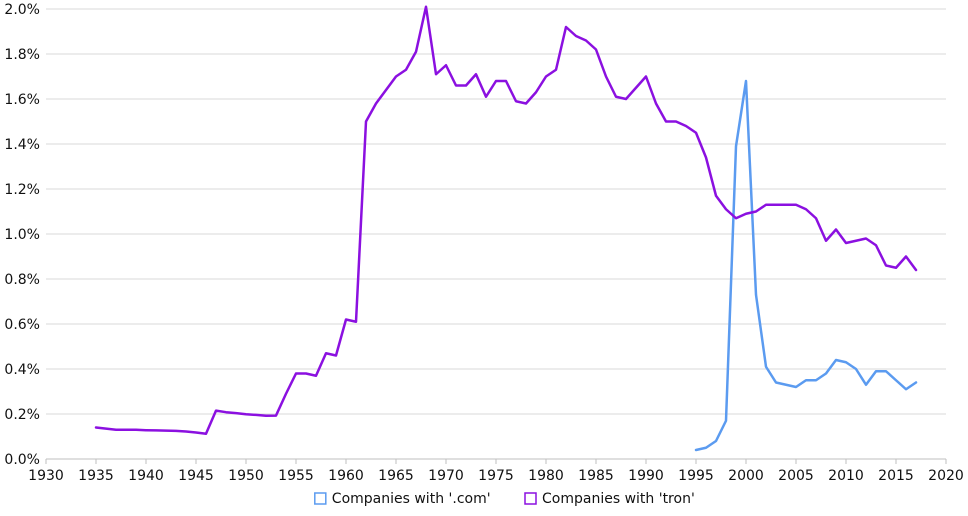  Describe the element at coordinates (22, 370) in the screenshot. I see `y-tick-label: 0.4%` at that location.